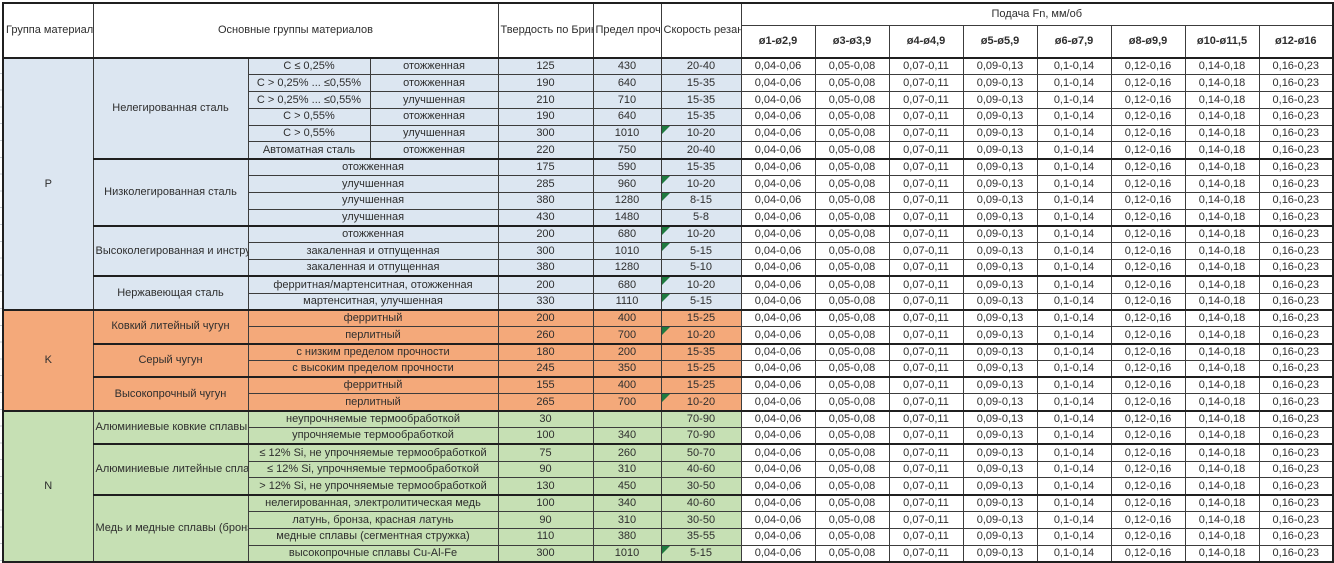 The image size is (1334, 563). I want to click on cell-condition: перлитный, so click(373, 335).